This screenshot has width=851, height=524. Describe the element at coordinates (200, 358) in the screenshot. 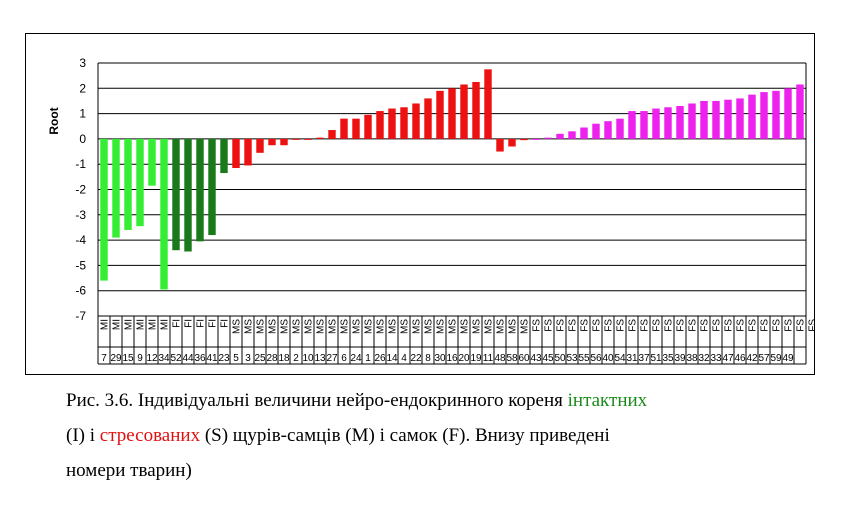

I see `animal-number-label: 36` at that location.